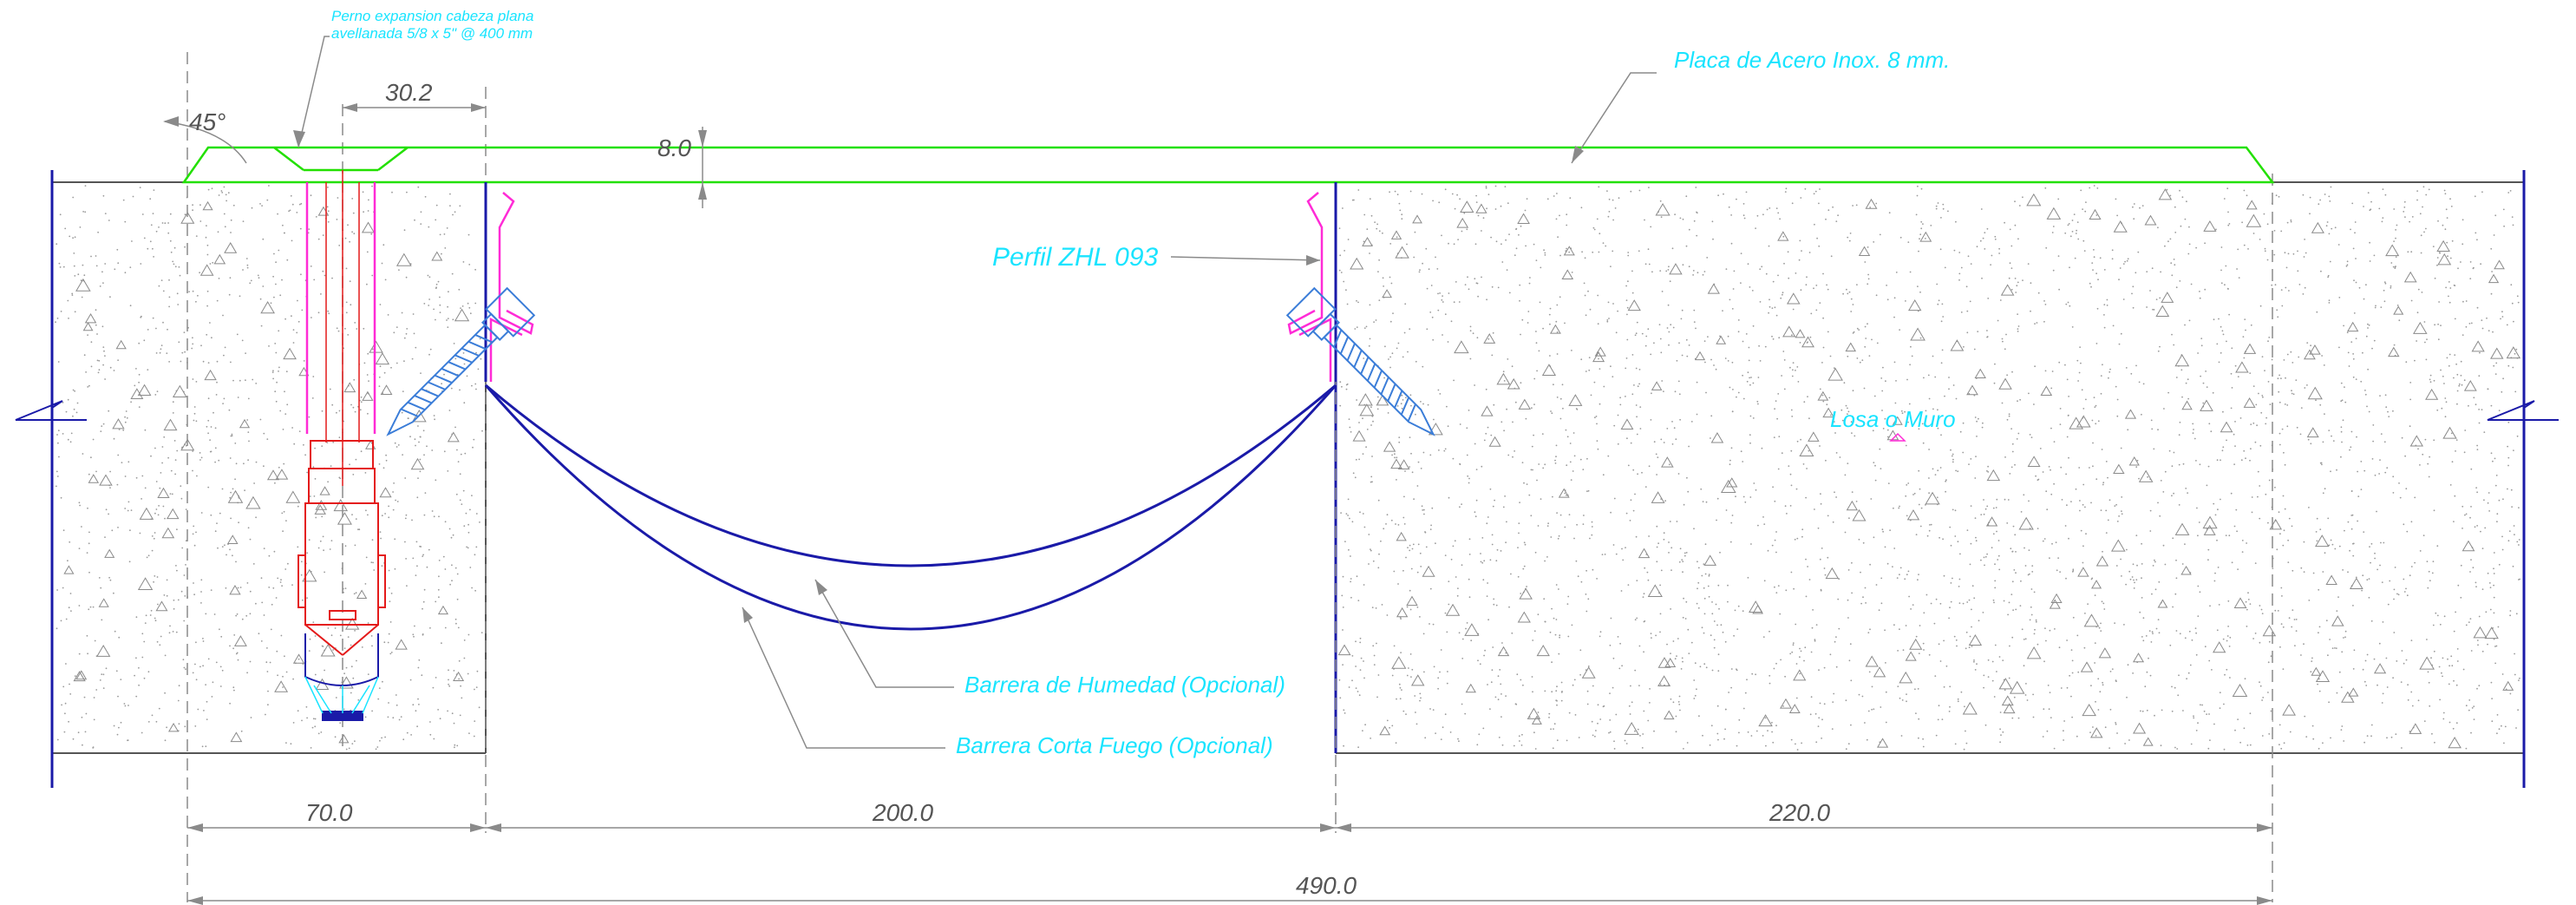 The height and width of the screenshot is (905, 2576). What do you see at coordinates (432, 33) in the screenshot?
I see `anchor-note-line2: avellanada 5/8 x 5" @ 400 mm` at bounding box center [432, 33].